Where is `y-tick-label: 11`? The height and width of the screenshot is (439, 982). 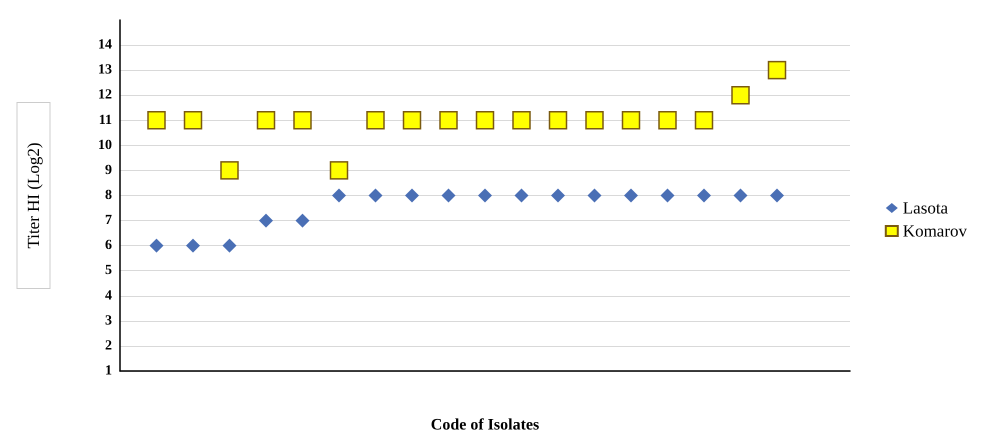 y-tick-label: 11 is located at coordinates (105, 120).